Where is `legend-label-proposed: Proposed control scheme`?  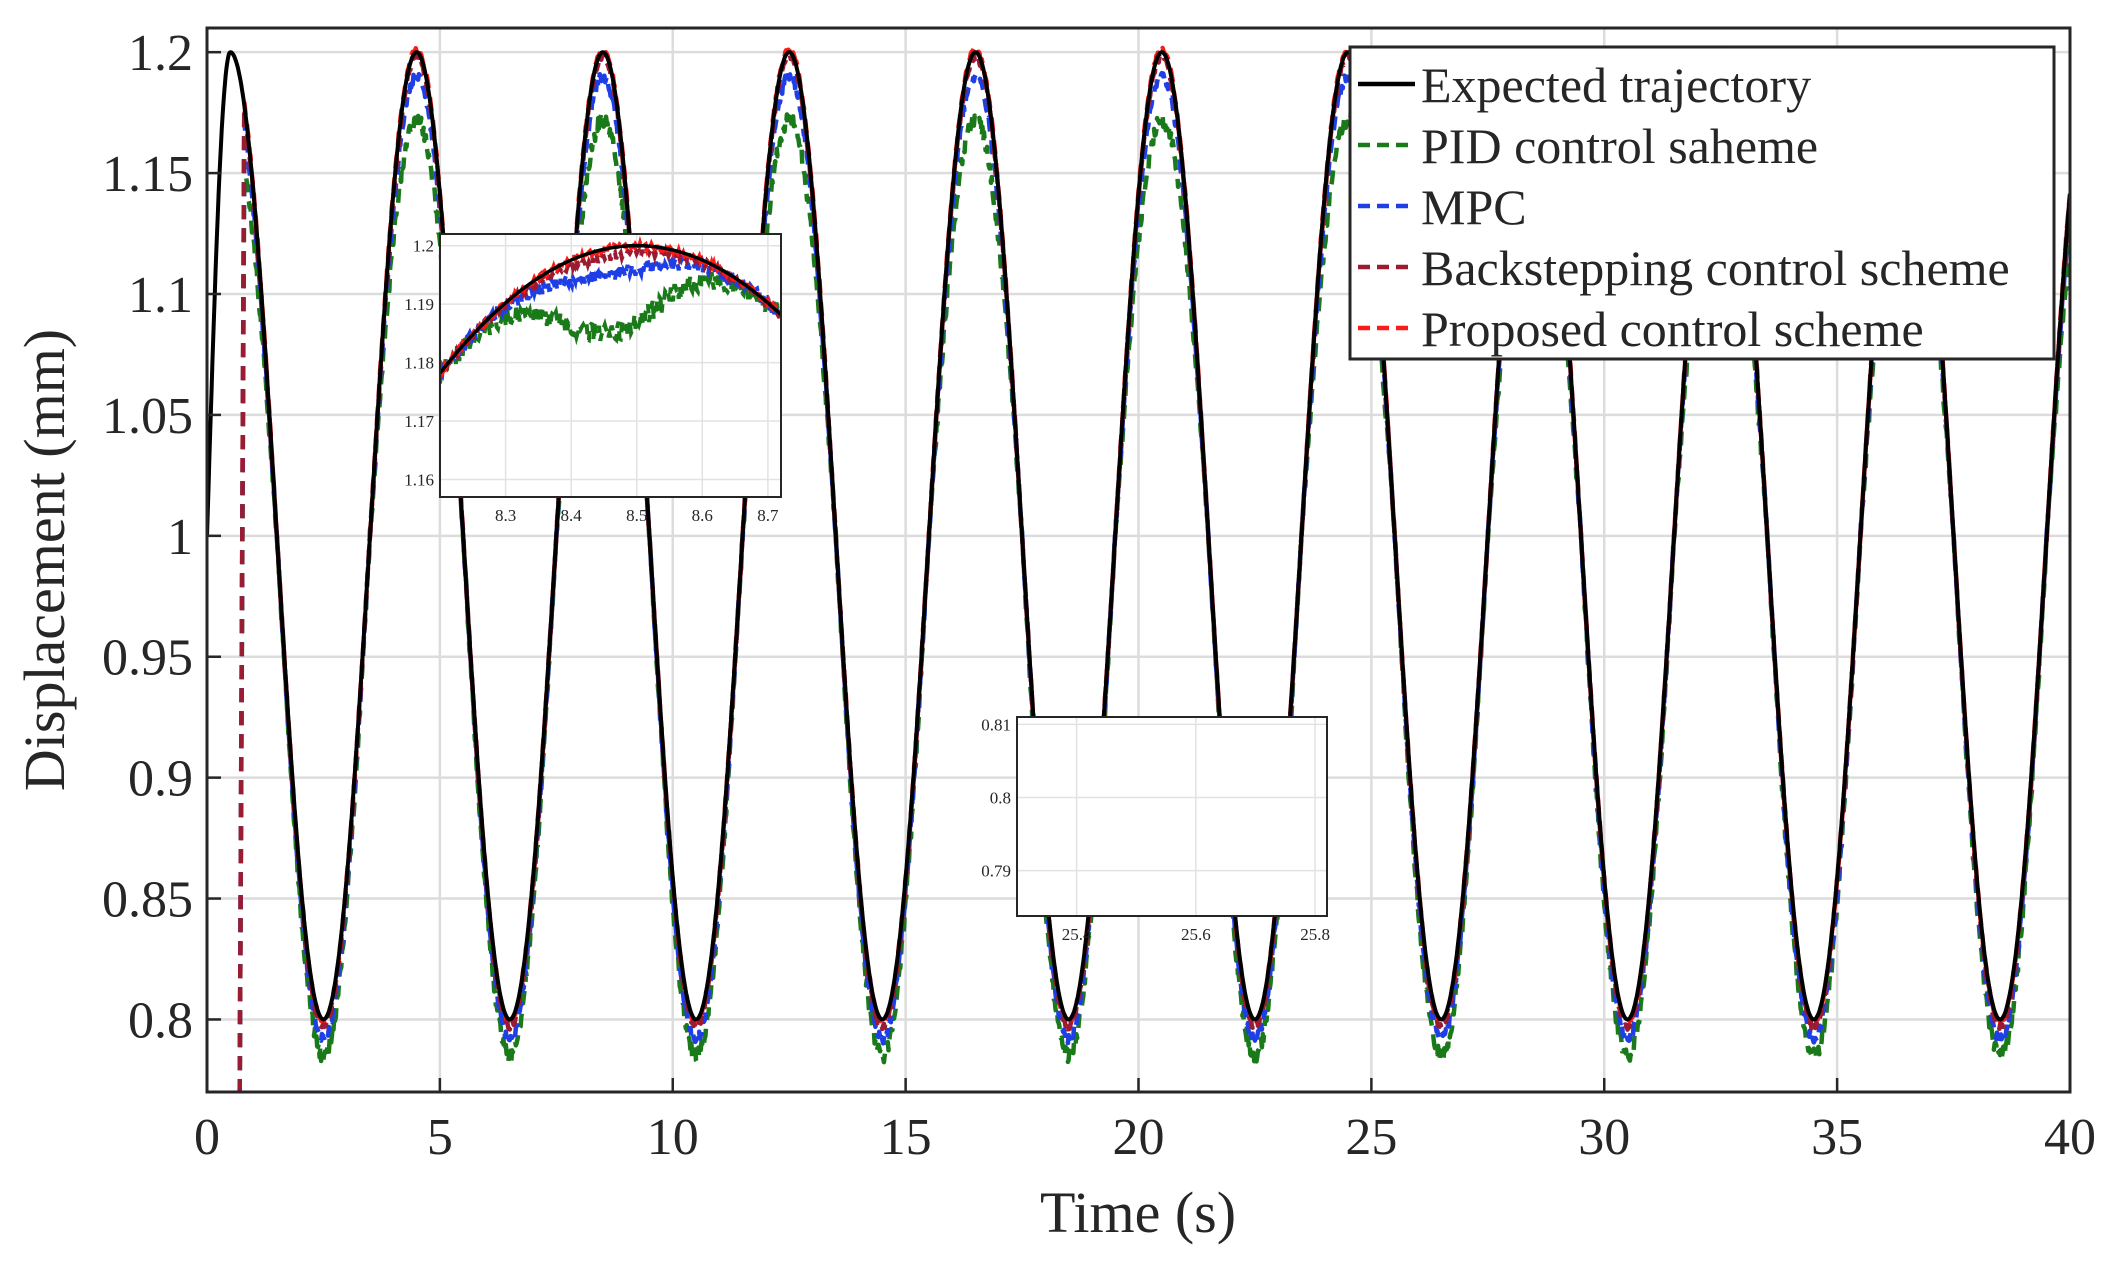 legend-label-proposed: Proposed control scheme is located at coordinates (1672, 329).